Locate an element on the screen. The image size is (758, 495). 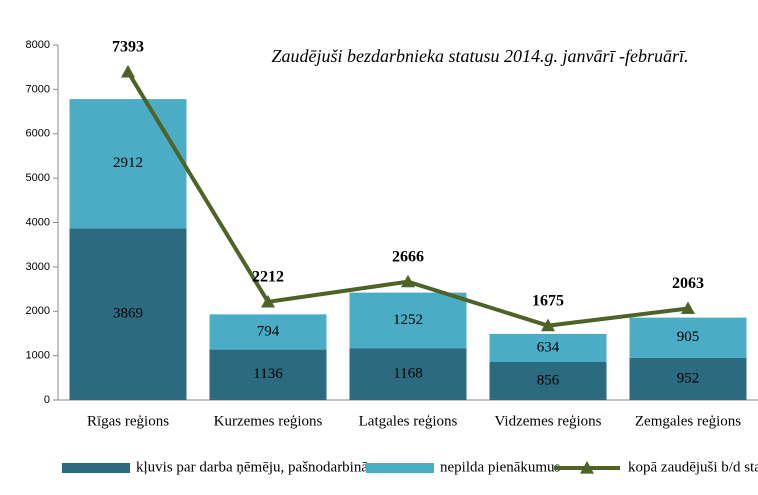
data-label: 856 is located at coordinates (548, 380).